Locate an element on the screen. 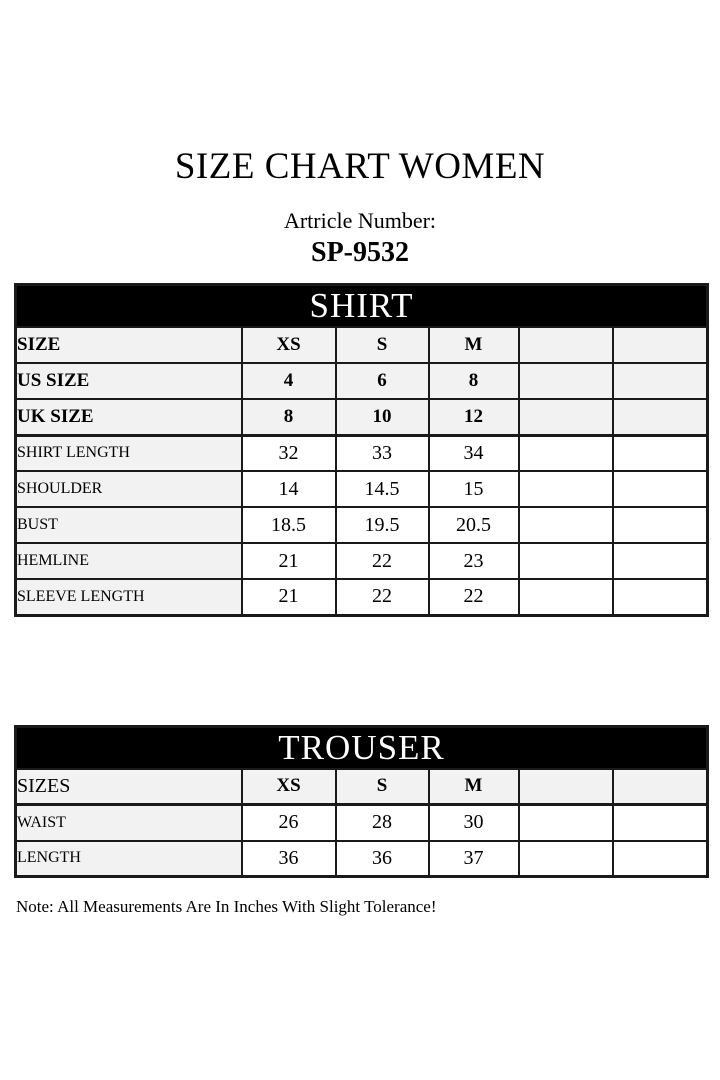 This screenshot has height=1080, width=720. measurement-row: HEMLINE 21 22 23 is located at coordinates (361, 561).